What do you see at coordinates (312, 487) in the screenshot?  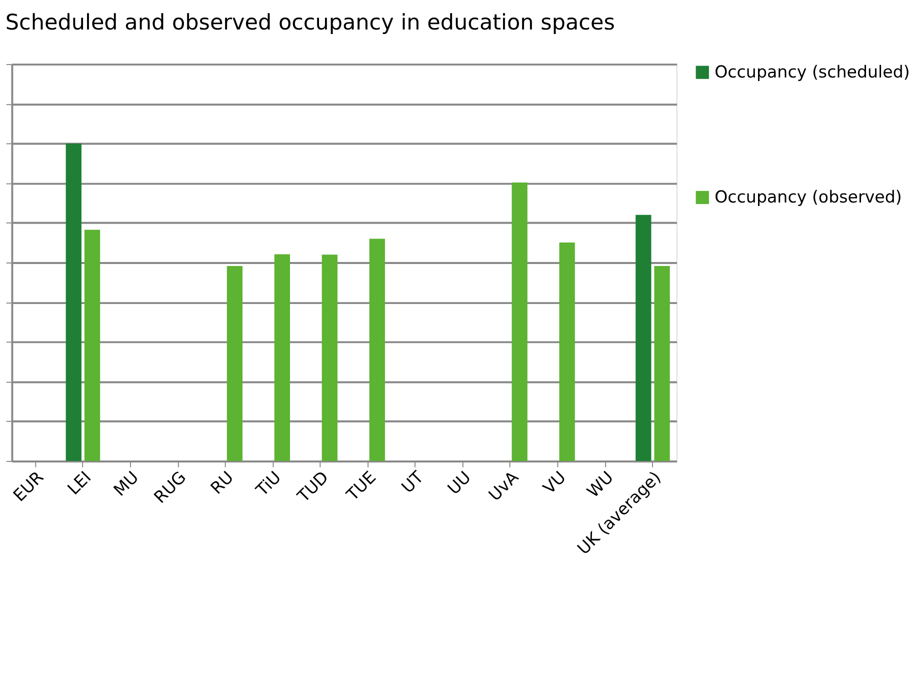 I see `x-tick-label: TUD` at bounding box center [312, 487].